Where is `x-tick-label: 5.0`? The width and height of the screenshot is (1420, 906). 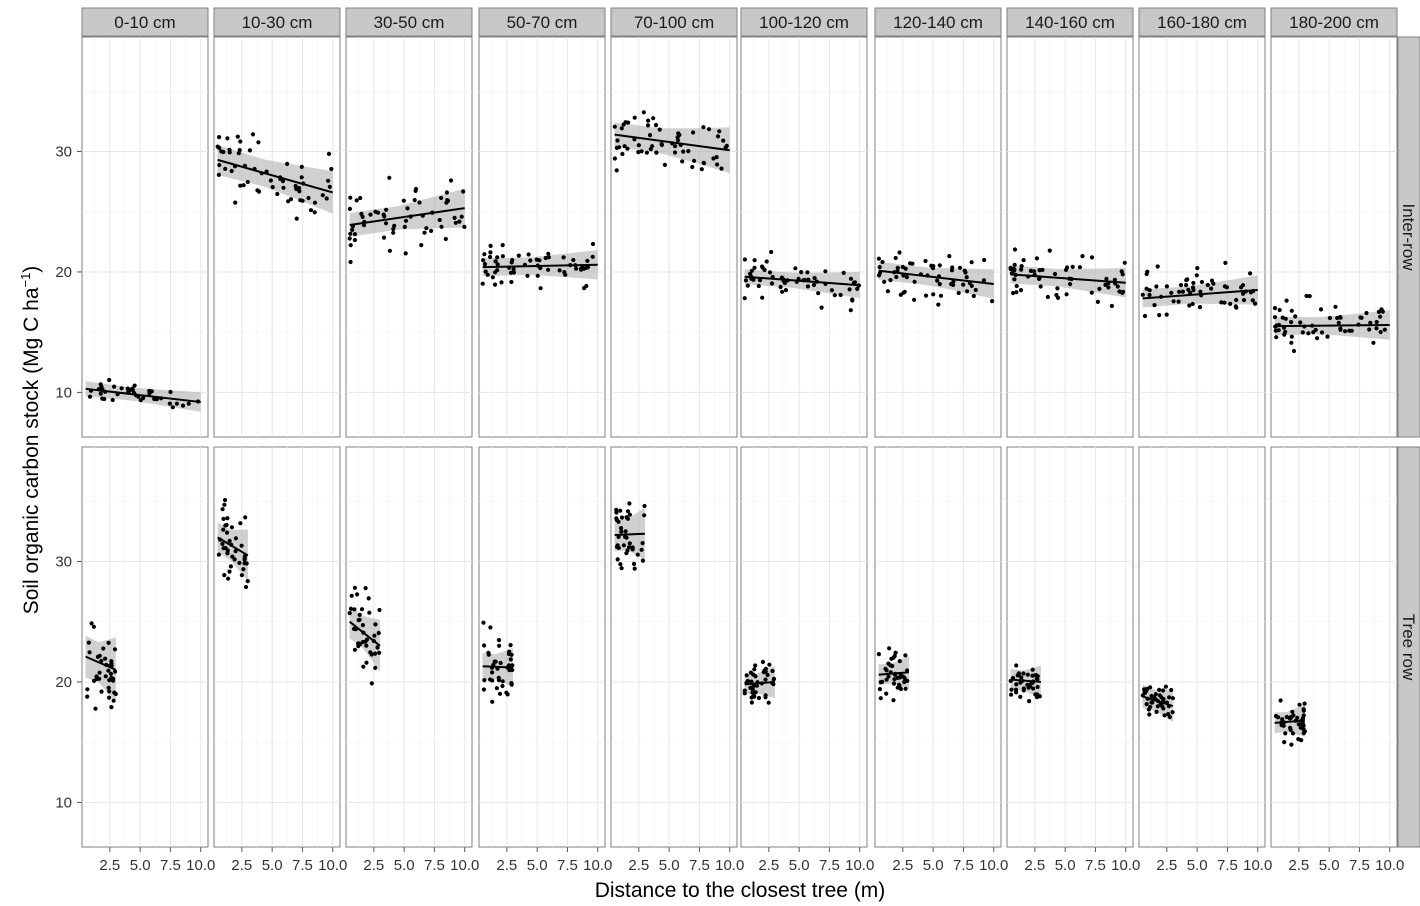 x-tick-label: 5.0 is located at coordinates (140, 865).